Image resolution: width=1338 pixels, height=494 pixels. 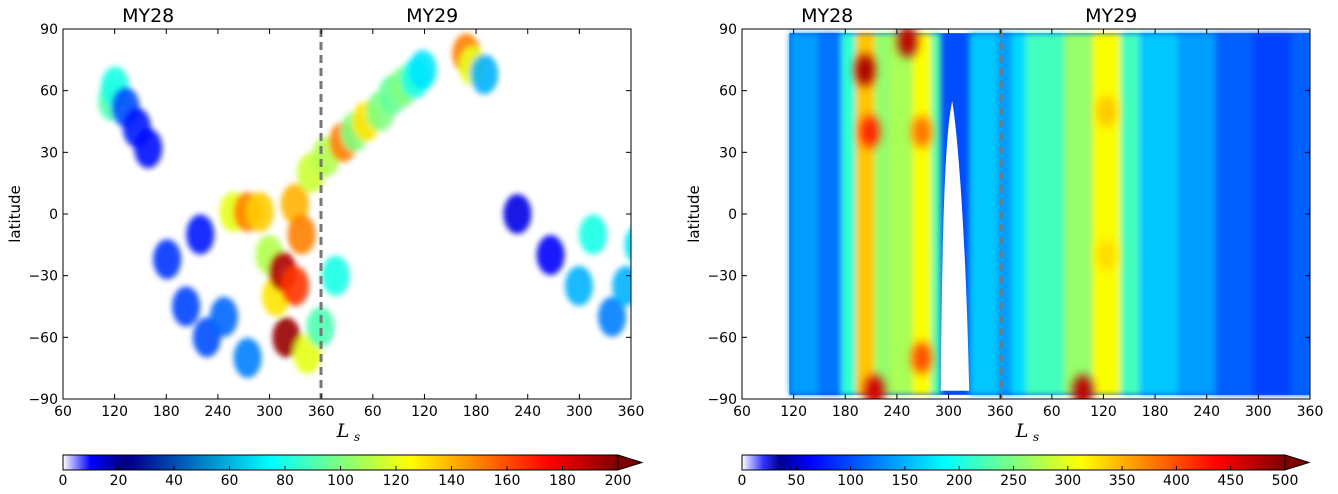 What do you see at coordinates (728, 92) in the screenshot?
I see `y-tick-label: 60` at bounding box center [728, 92].